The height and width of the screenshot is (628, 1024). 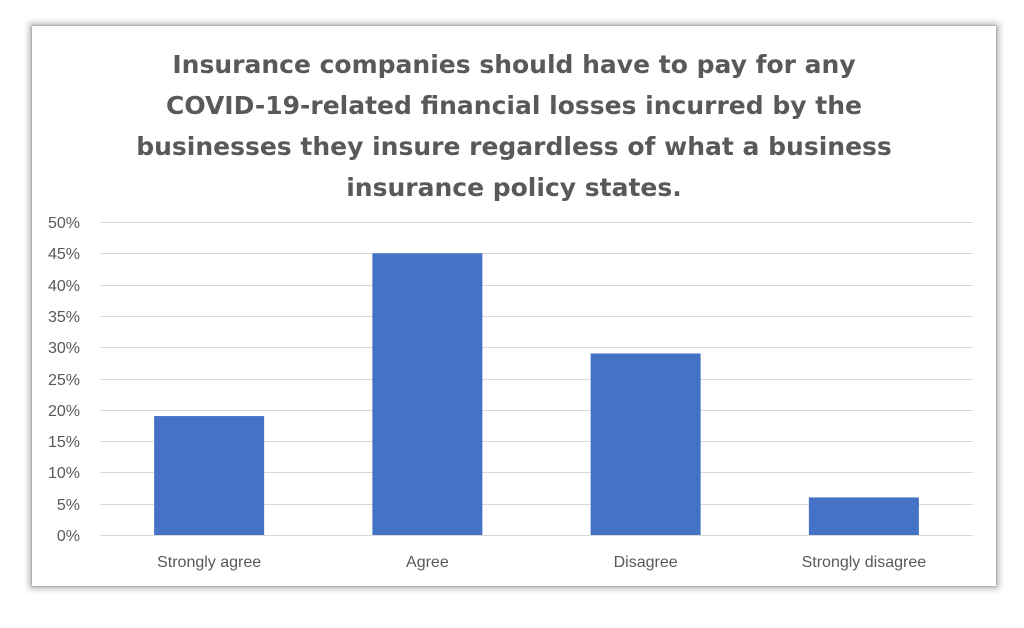 I want to click on y-axis-tick-labels: 0% 5% 10% 15% 20% 25% 30% 35% 40% 45% 50%, so click(x=64, y=380).